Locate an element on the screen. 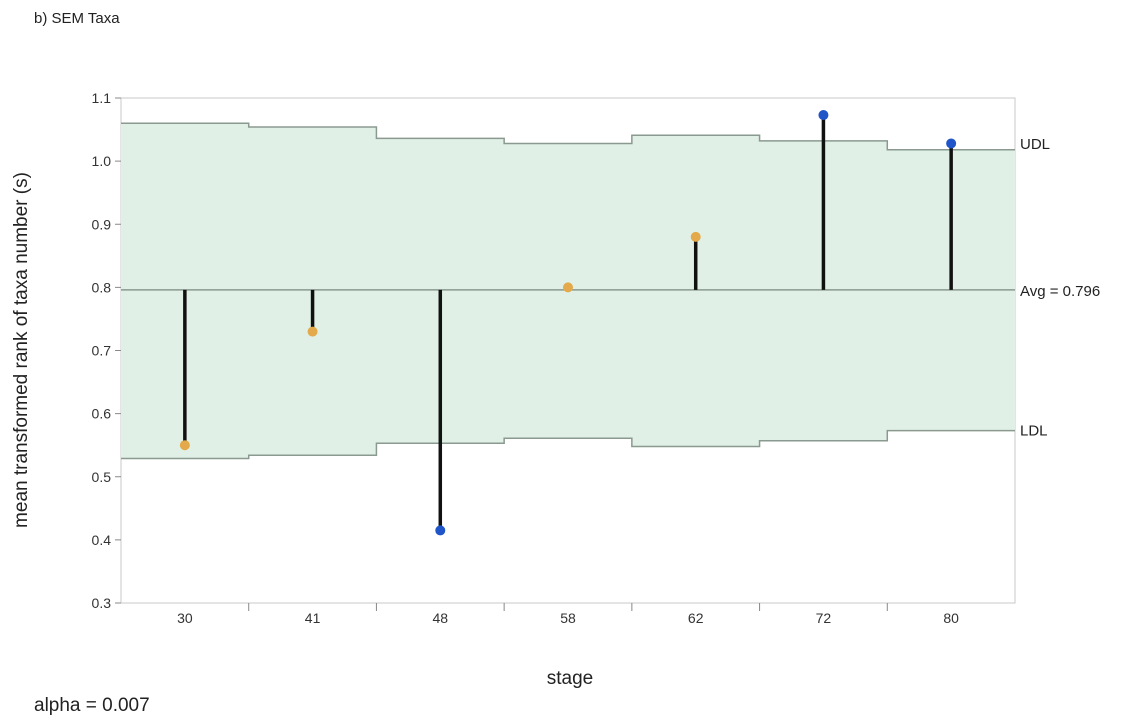  y-axis: 0.3 0.4 0.5 0.6 0.7 0.8 0.9 1.0 1.1 is located at coordinates (106, 350).